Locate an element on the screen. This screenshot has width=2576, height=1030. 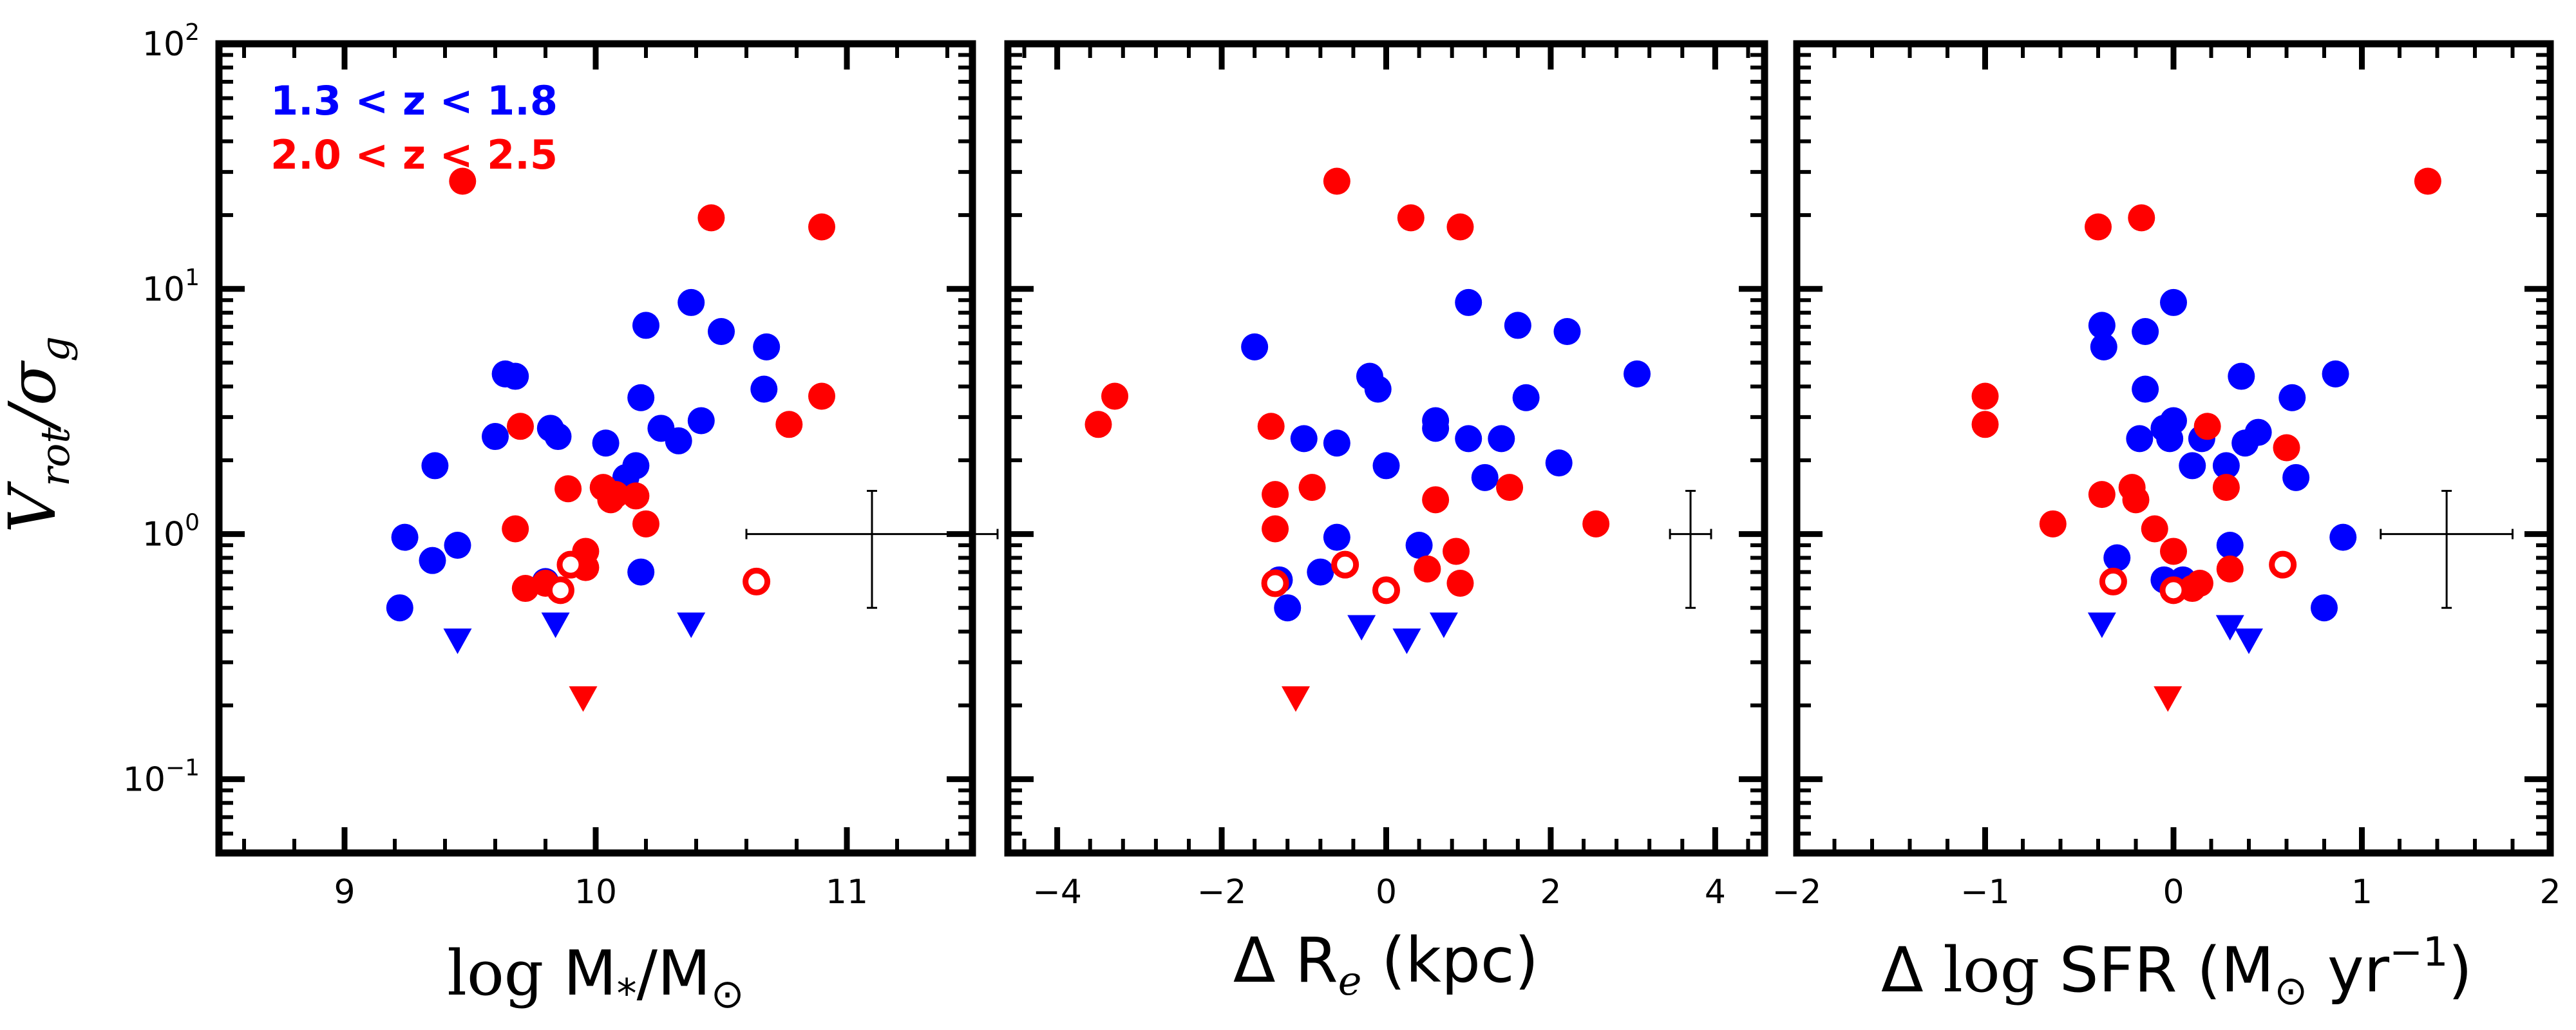
x-axis-label-sfr: Δ log SFR (M⊙ yr−1) is located at coordinates (2176, 971).